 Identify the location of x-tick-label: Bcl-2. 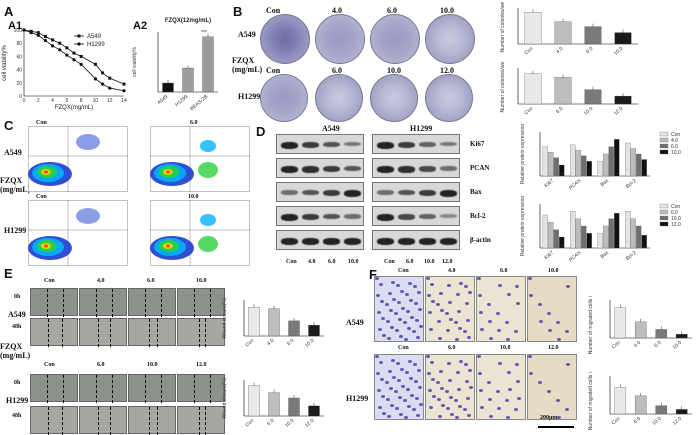
(631, 184).